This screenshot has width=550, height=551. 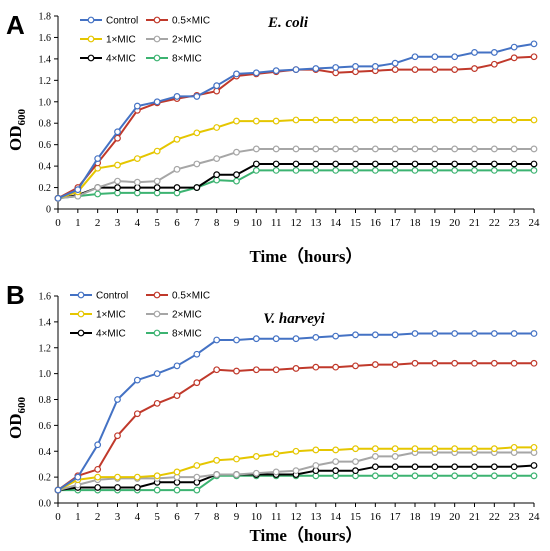 I want to click on x-tick-label: 17, so click(x=396, y=223).